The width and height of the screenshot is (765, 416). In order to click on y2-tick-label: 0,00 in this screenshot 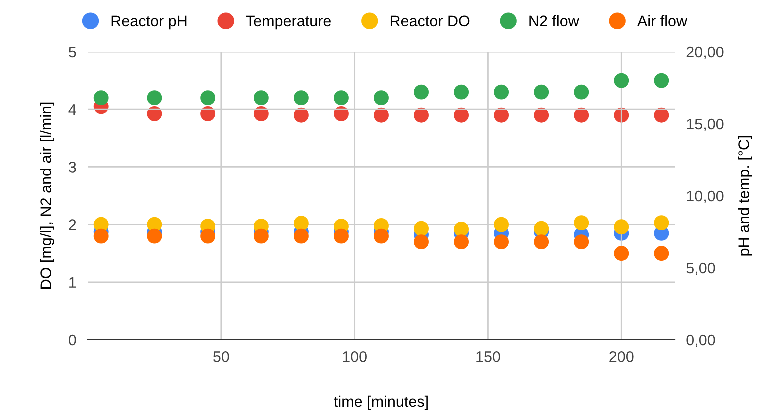, I will do `click(701, 341)`.